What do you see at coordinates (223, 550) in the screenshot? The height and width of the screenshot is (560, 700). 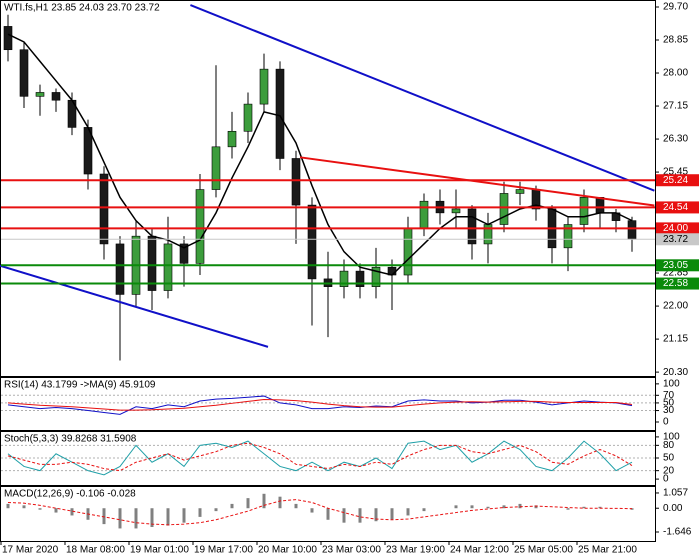 I see `x-tick-label: 19 Mar 17:00` at bounding box center [223, 550].